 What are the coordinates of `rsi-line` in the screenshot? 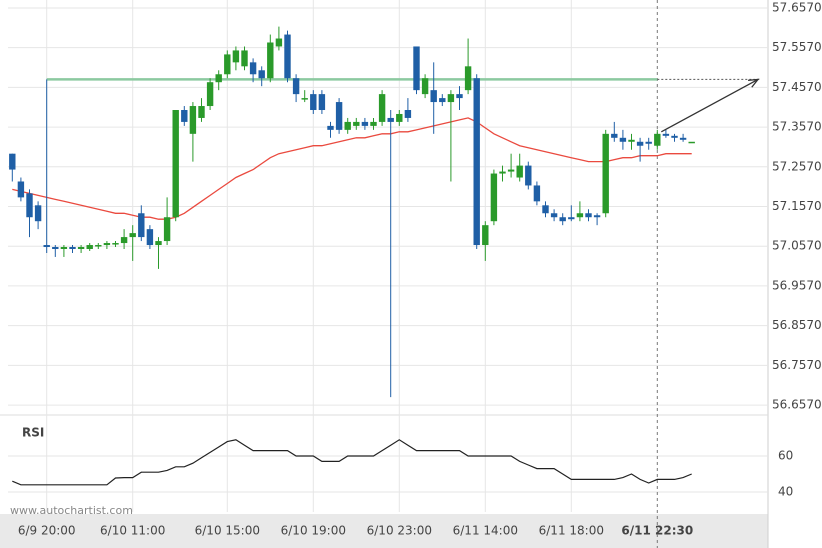 It's located at (352, 462).